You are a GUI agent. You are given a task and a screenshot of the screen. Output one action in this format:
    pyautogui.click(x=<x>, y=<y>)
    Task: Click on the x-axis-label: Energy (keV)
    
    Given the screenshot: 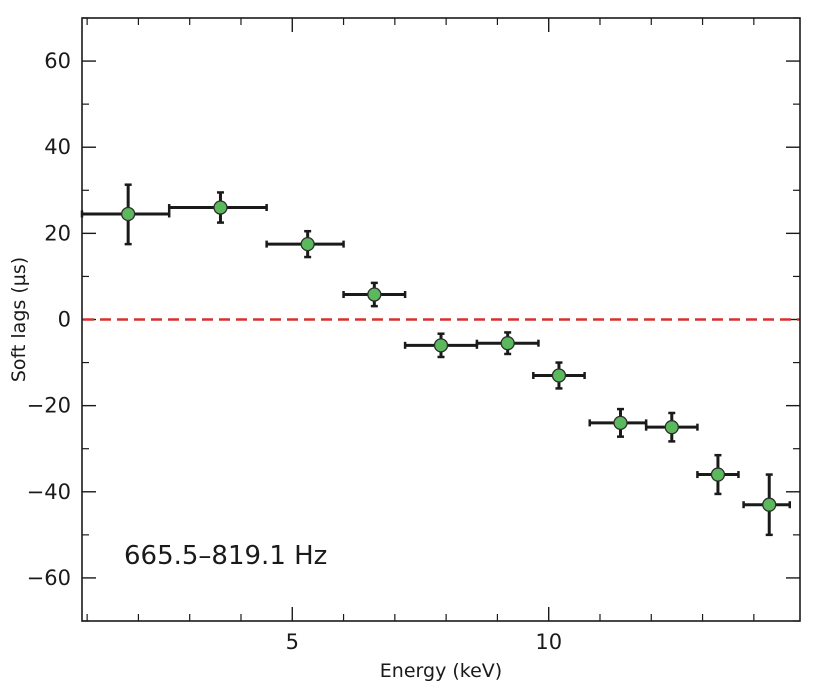 What is the action you would take?
    pyautogui.click(x=441, y=671)
    